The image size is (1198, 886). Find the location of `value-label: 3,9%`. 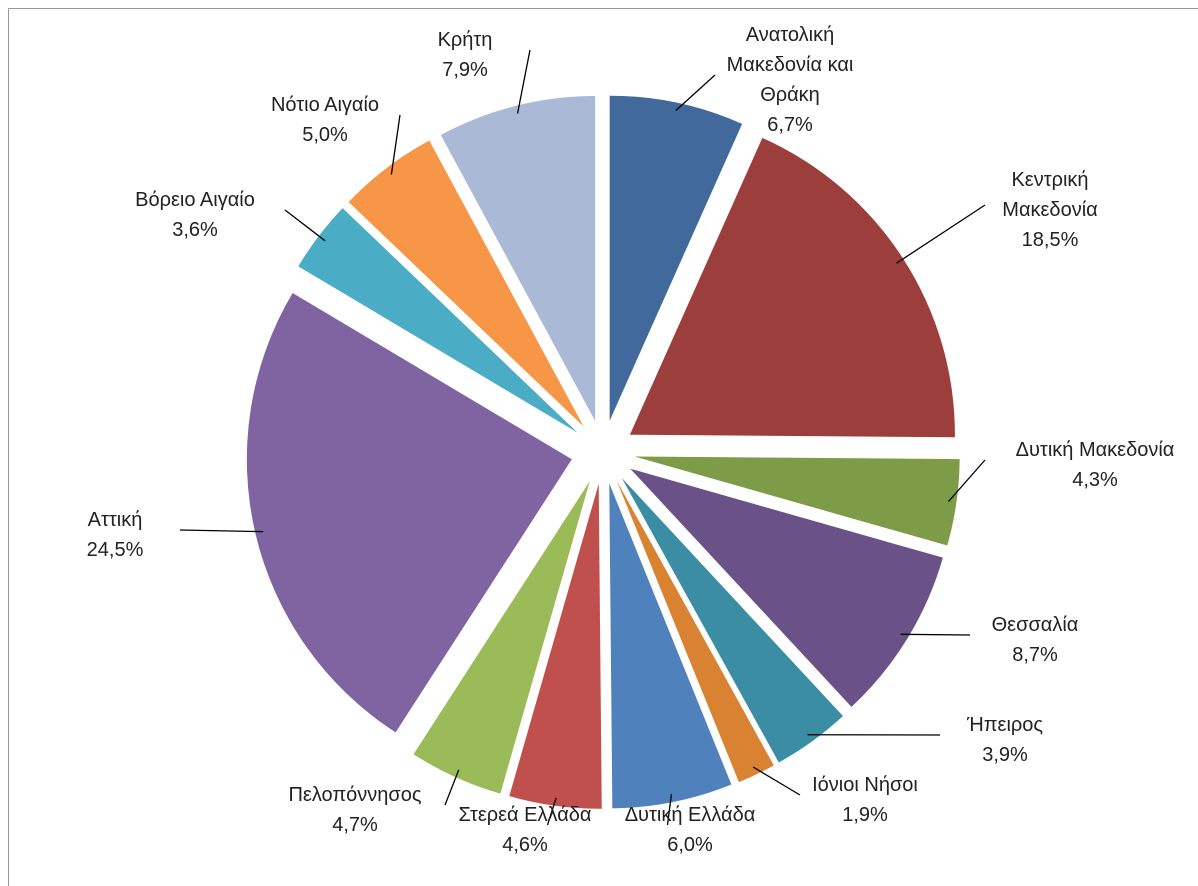

value-label: 3,9% is located at coordinates (1005, 755).